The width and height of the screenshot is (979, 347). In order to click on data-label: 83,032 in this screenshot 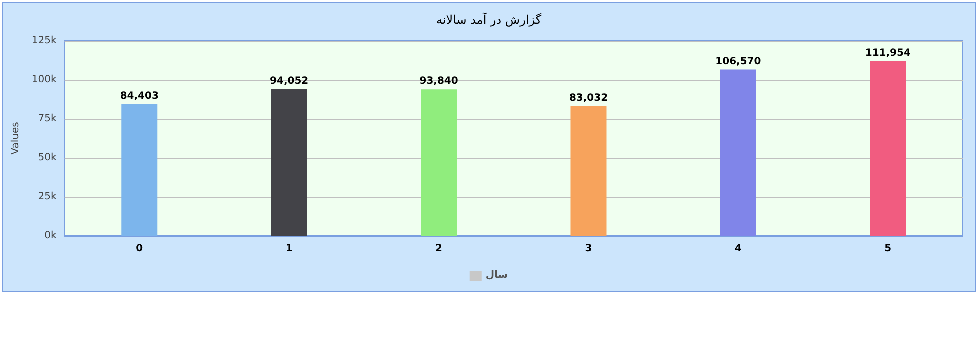, I will do `click(588, 98)`.